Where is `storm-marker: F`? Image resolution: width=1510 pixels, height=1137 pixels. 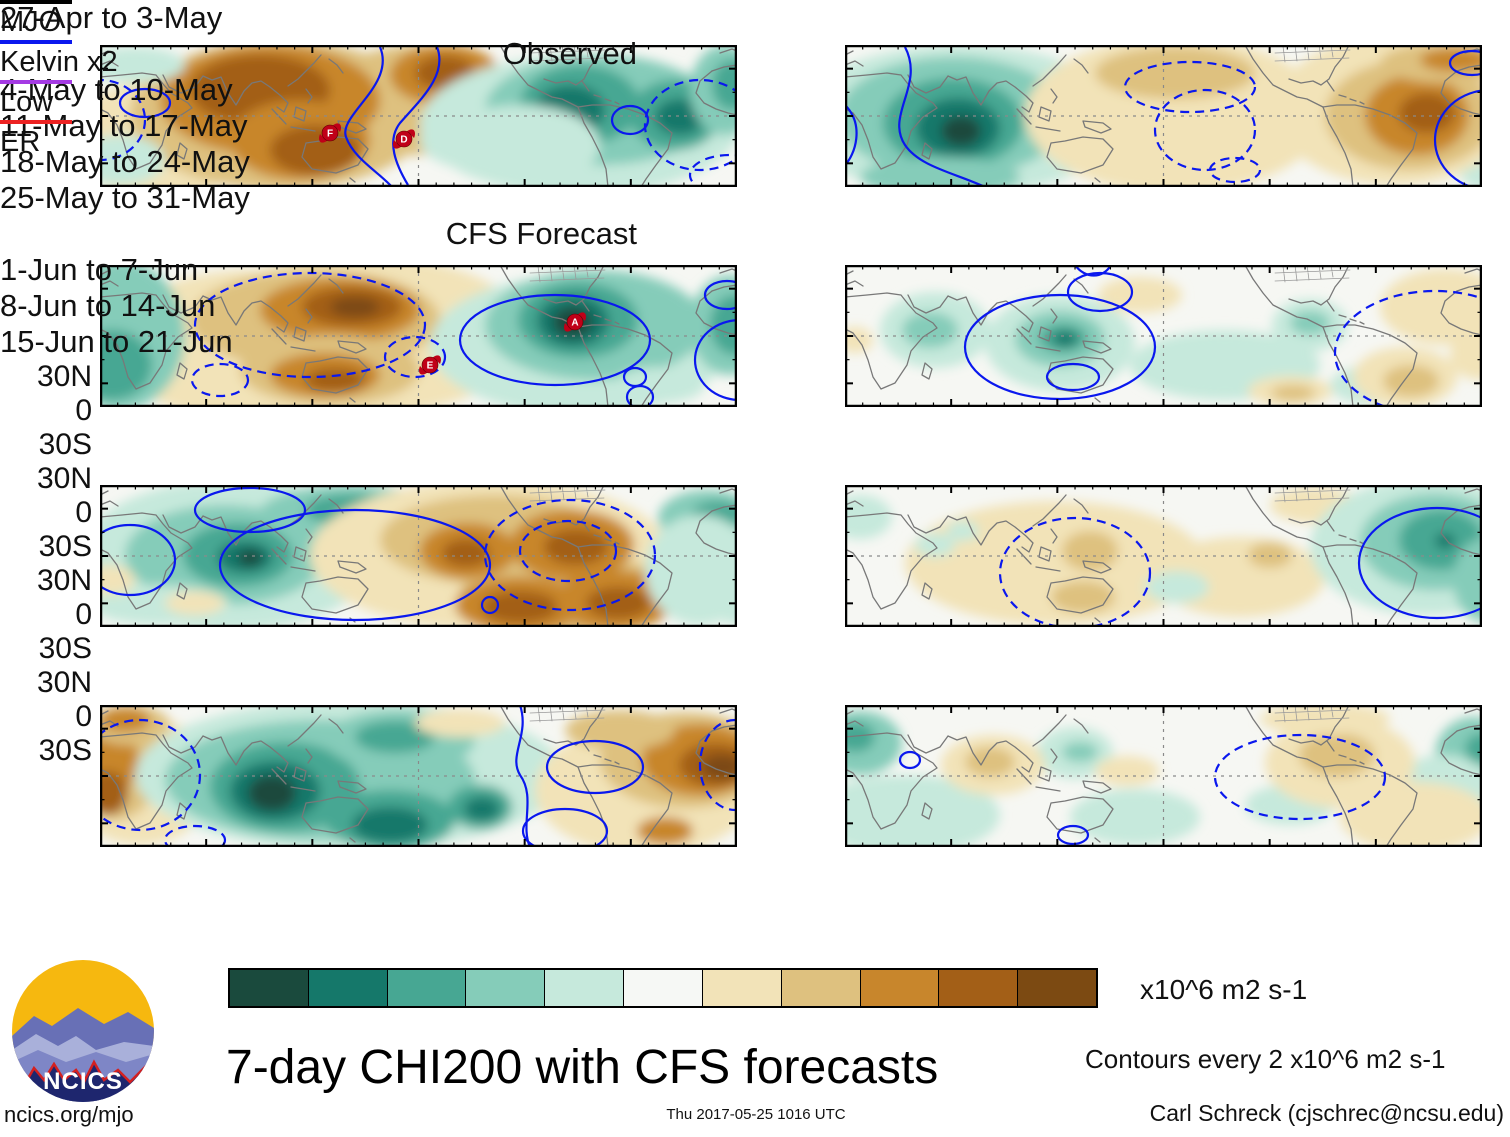
storm-marker: F is located at coordinates (330, 133).